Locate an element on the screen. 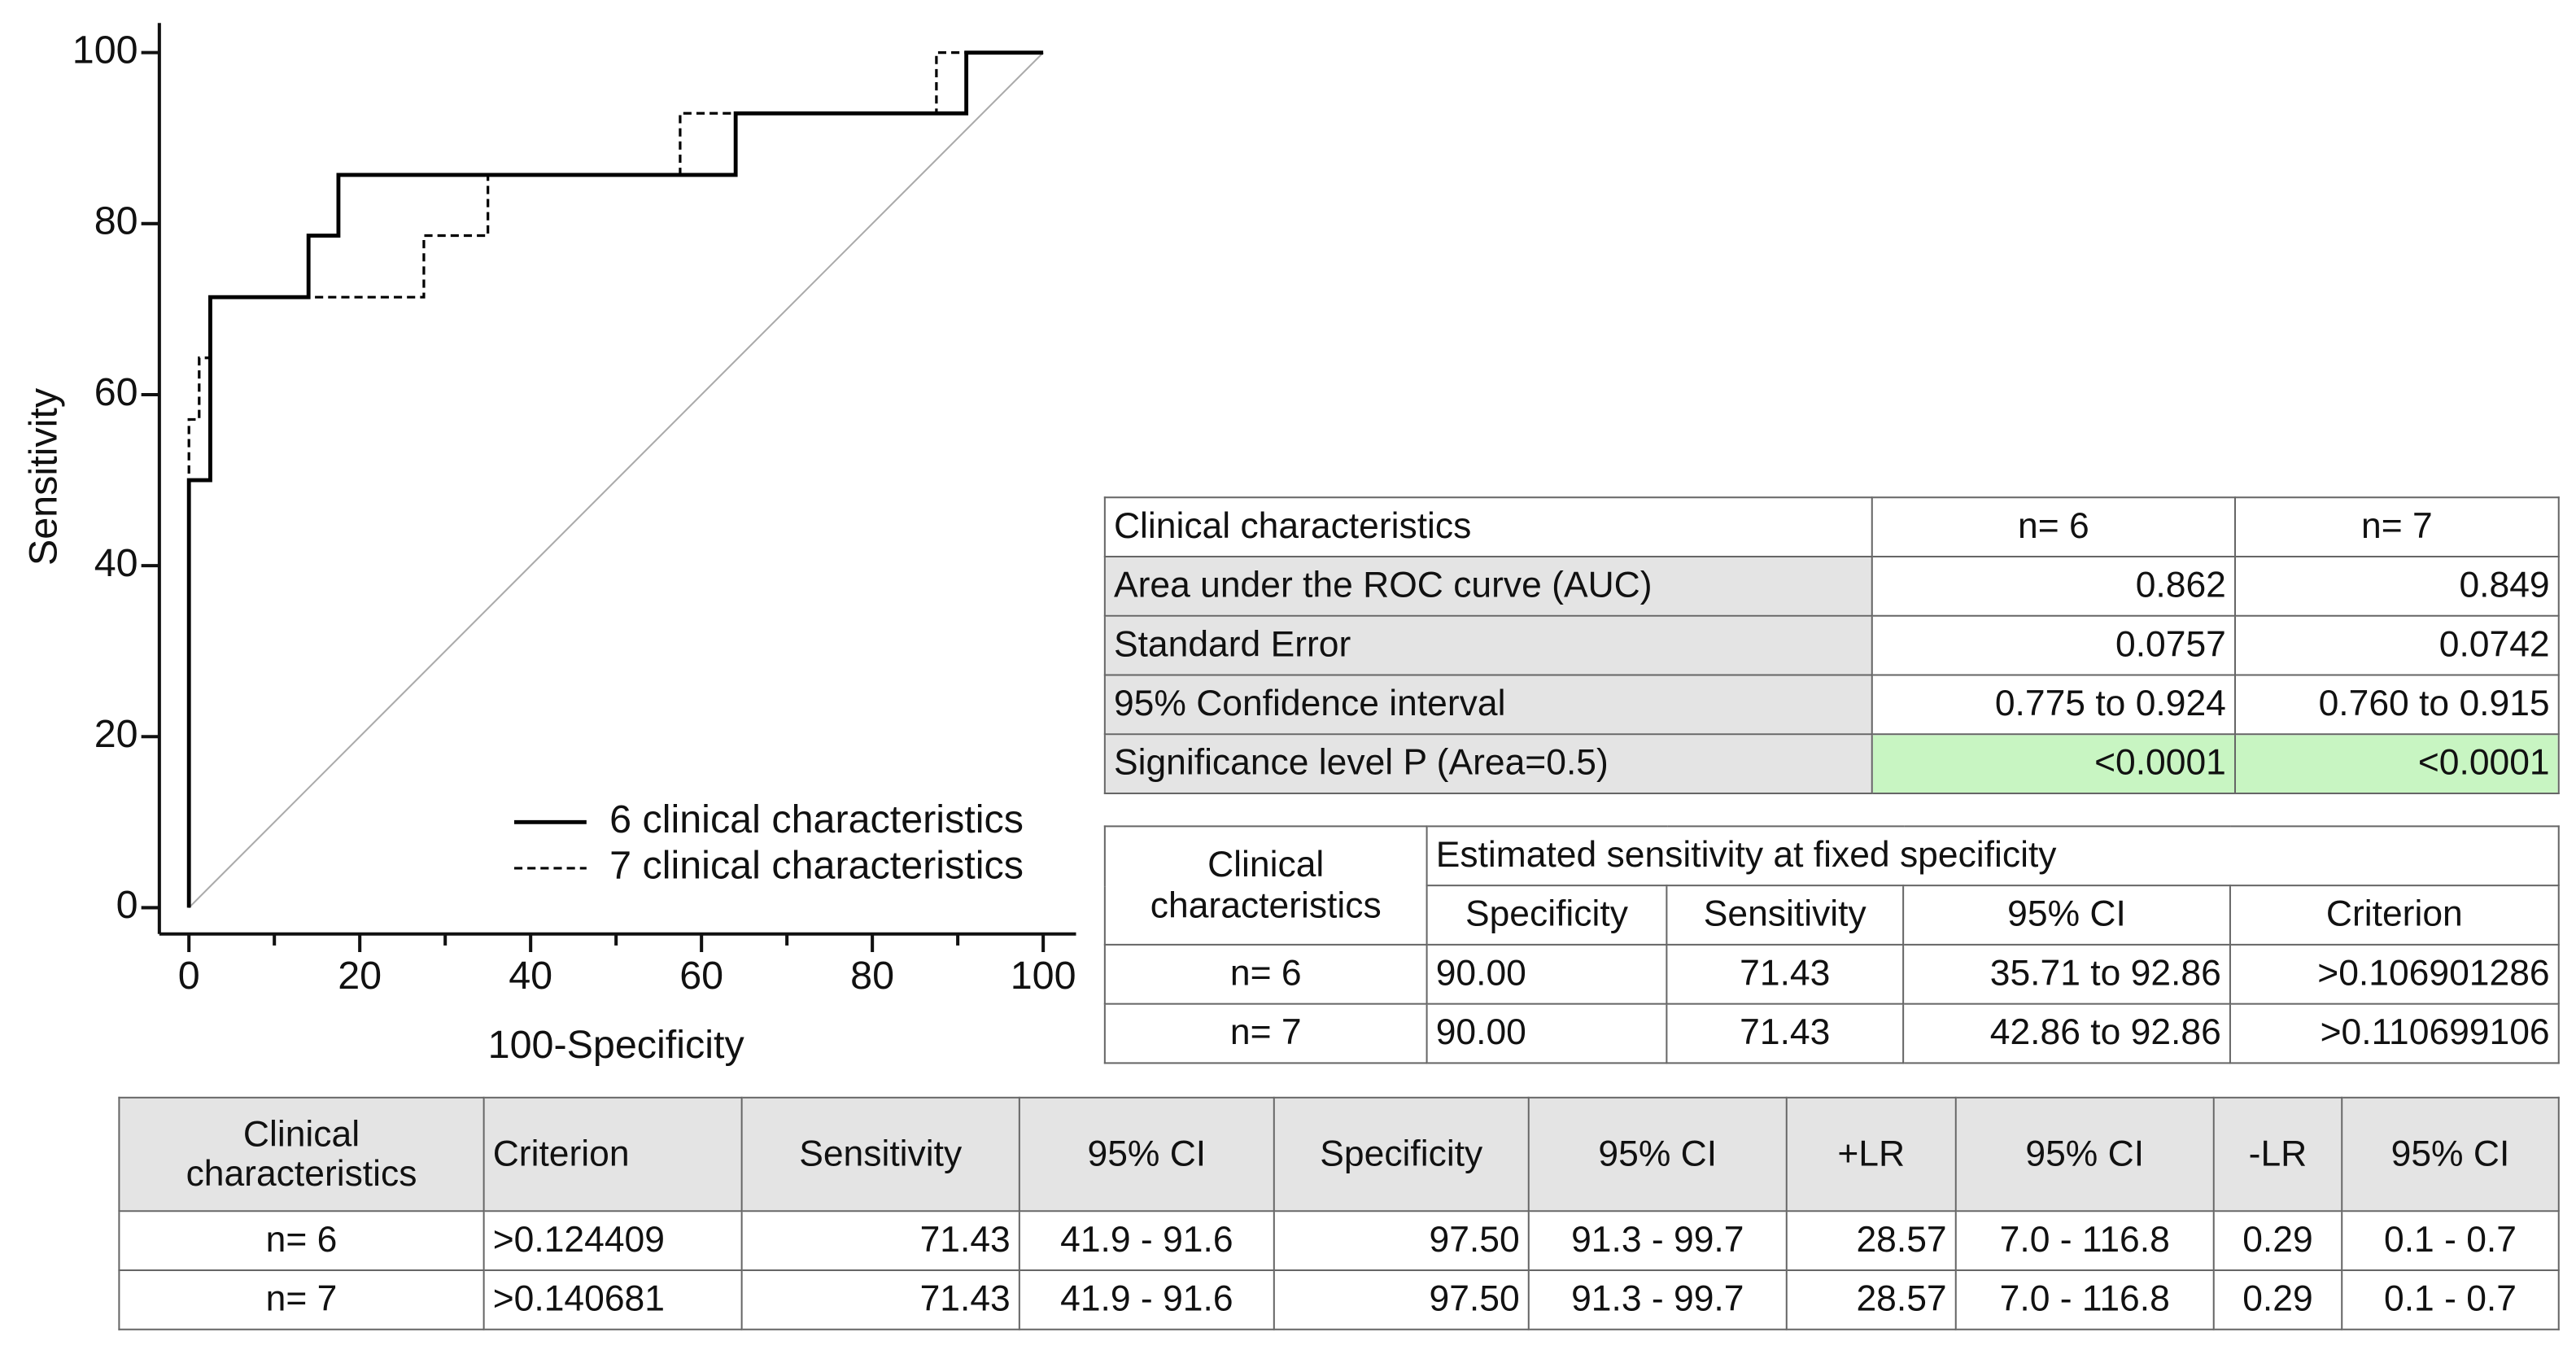  table-cell: 95% Confidence interval is located at coordinates (1488, 705).